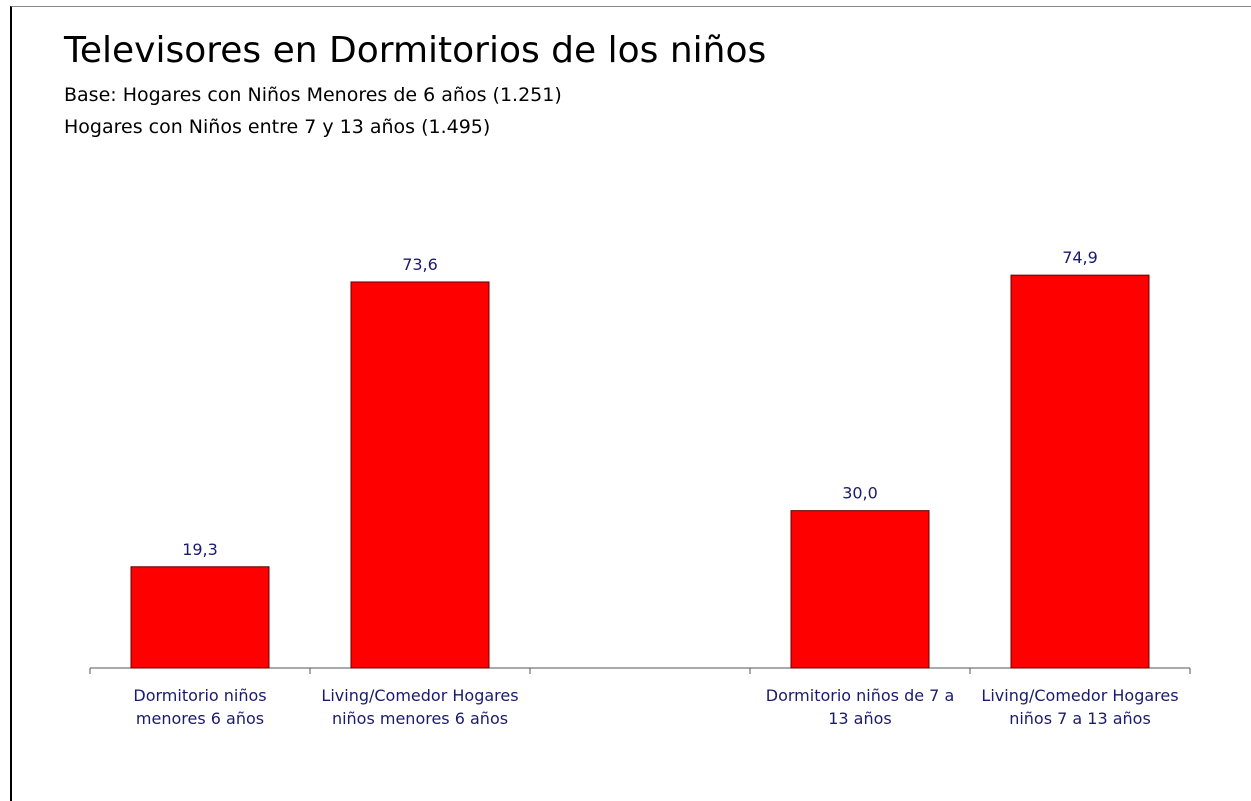 The height and width of the screenshot is (801, 1251). What do you see at coordinates (420, 264) in the screenshot?
I see `data-label: 73,6` at bounding box center [420, 264].